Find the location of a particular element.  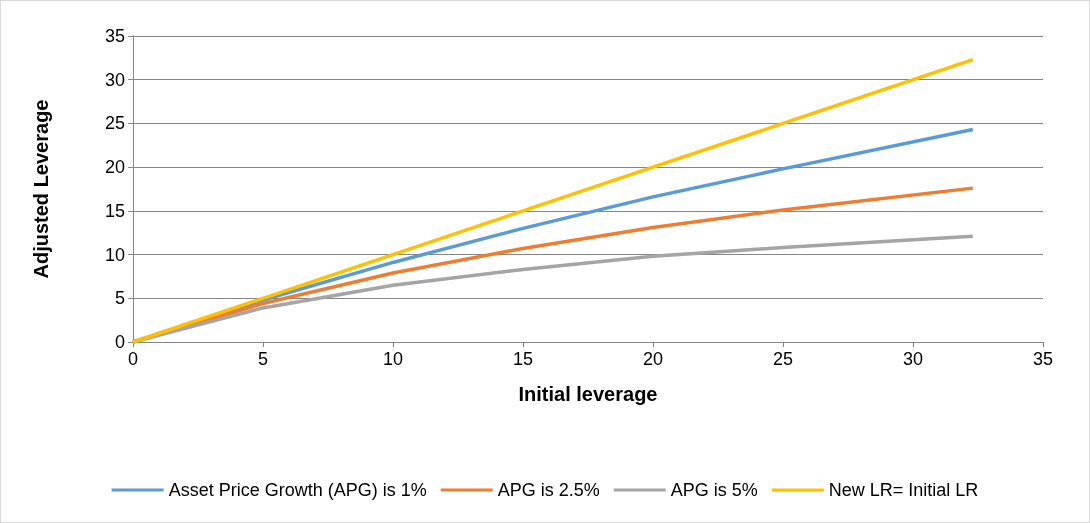

x-tick-label: 25 is located at coordinates (783, 359).